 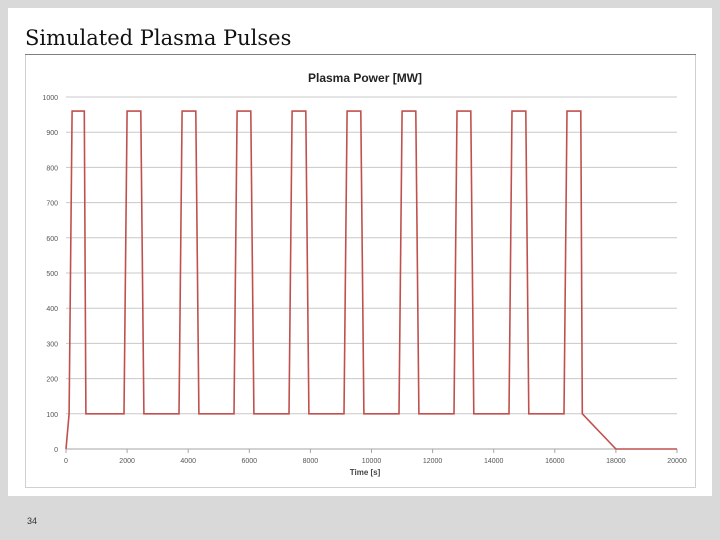 What do you see at coordinates (372, 461) in the screenshot?
I see `x-tick-label: 10000` at bounding box center [372, 461].